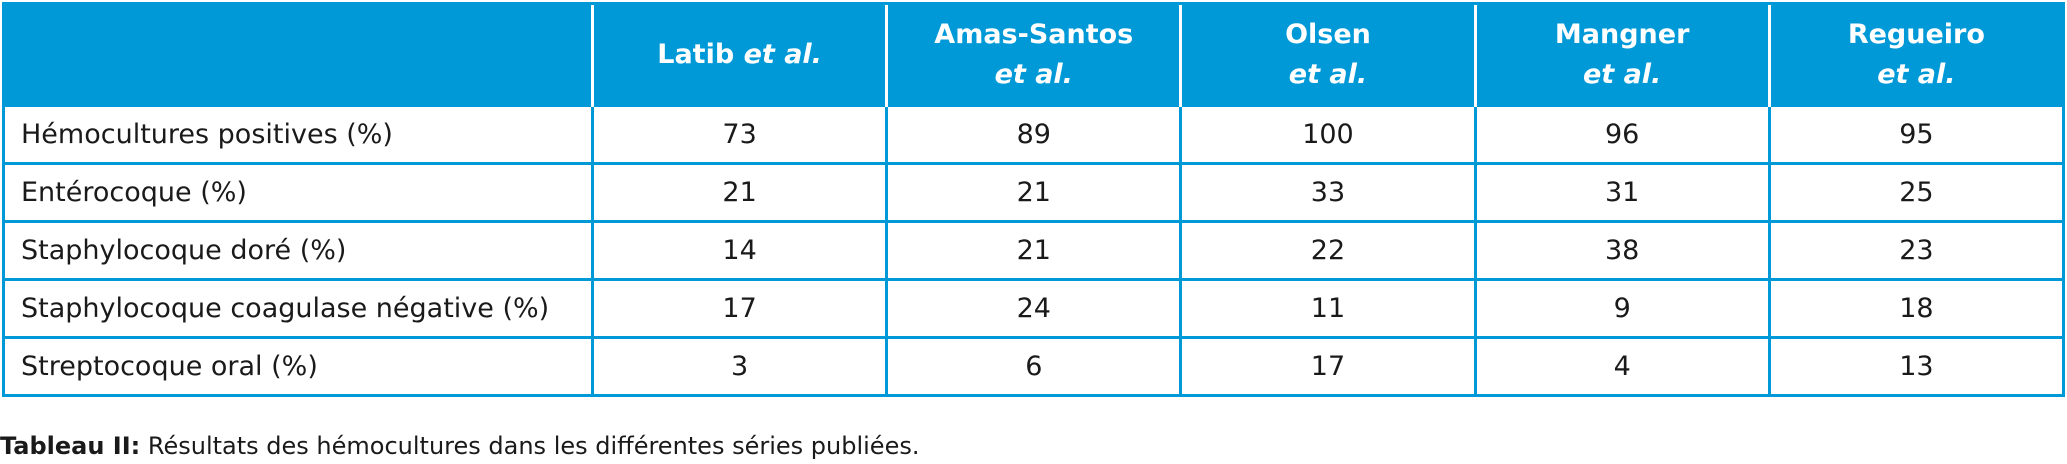  What do you see at coordinates (739, 250) in the screenshot?
I see `value-cell: 14` at bounding box center [739, 250].